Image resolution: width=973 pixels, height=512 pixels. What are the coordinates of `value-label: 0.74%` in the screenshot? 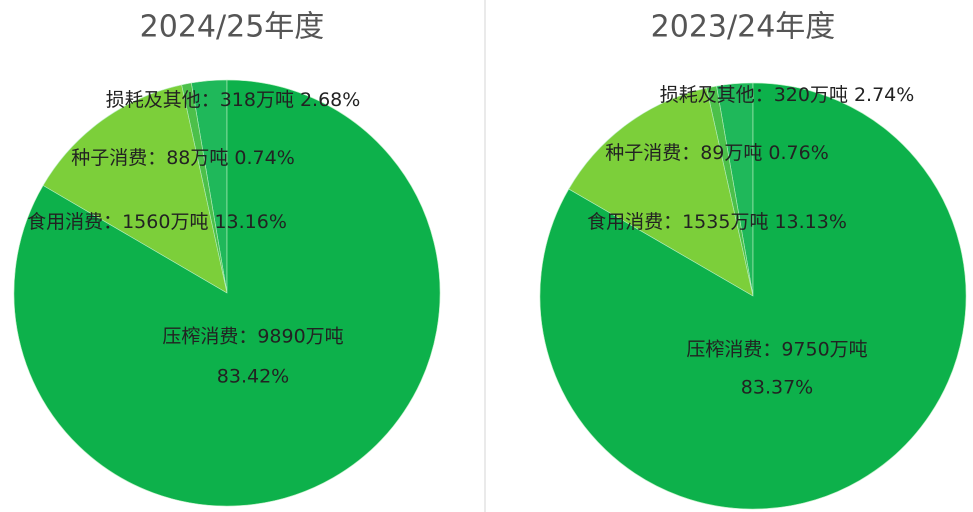 It's located at (264, 158).